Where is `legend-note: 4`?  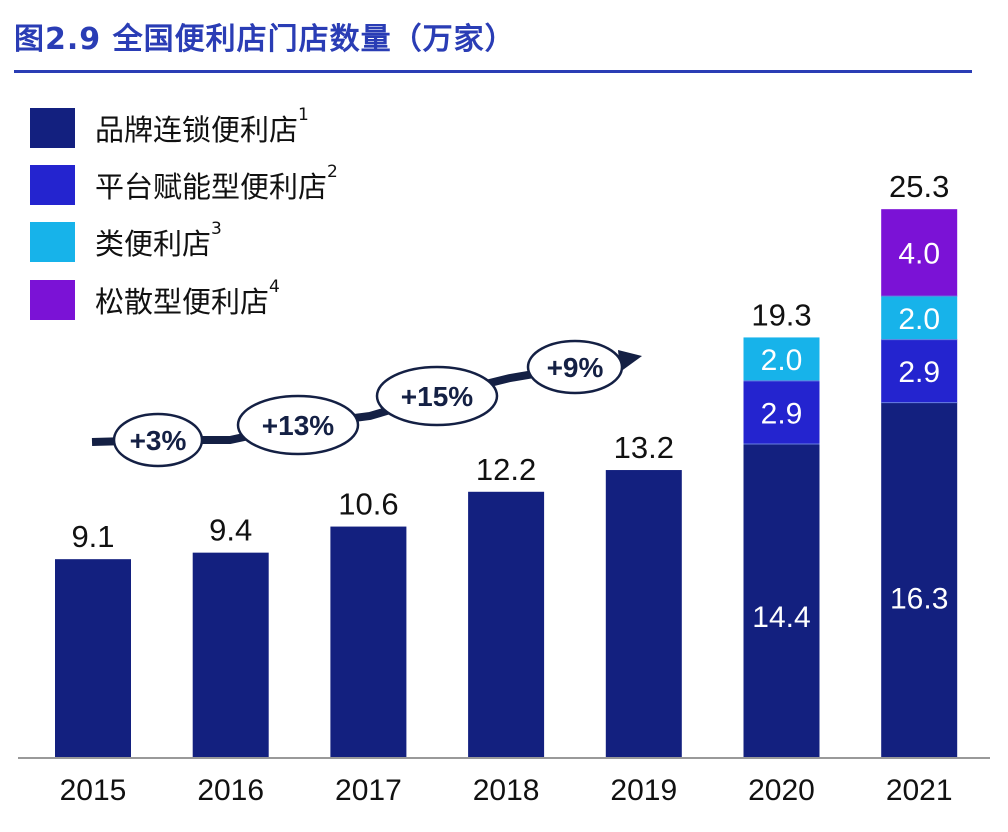
legend-note: 4 is located at coordinates (274, 287).